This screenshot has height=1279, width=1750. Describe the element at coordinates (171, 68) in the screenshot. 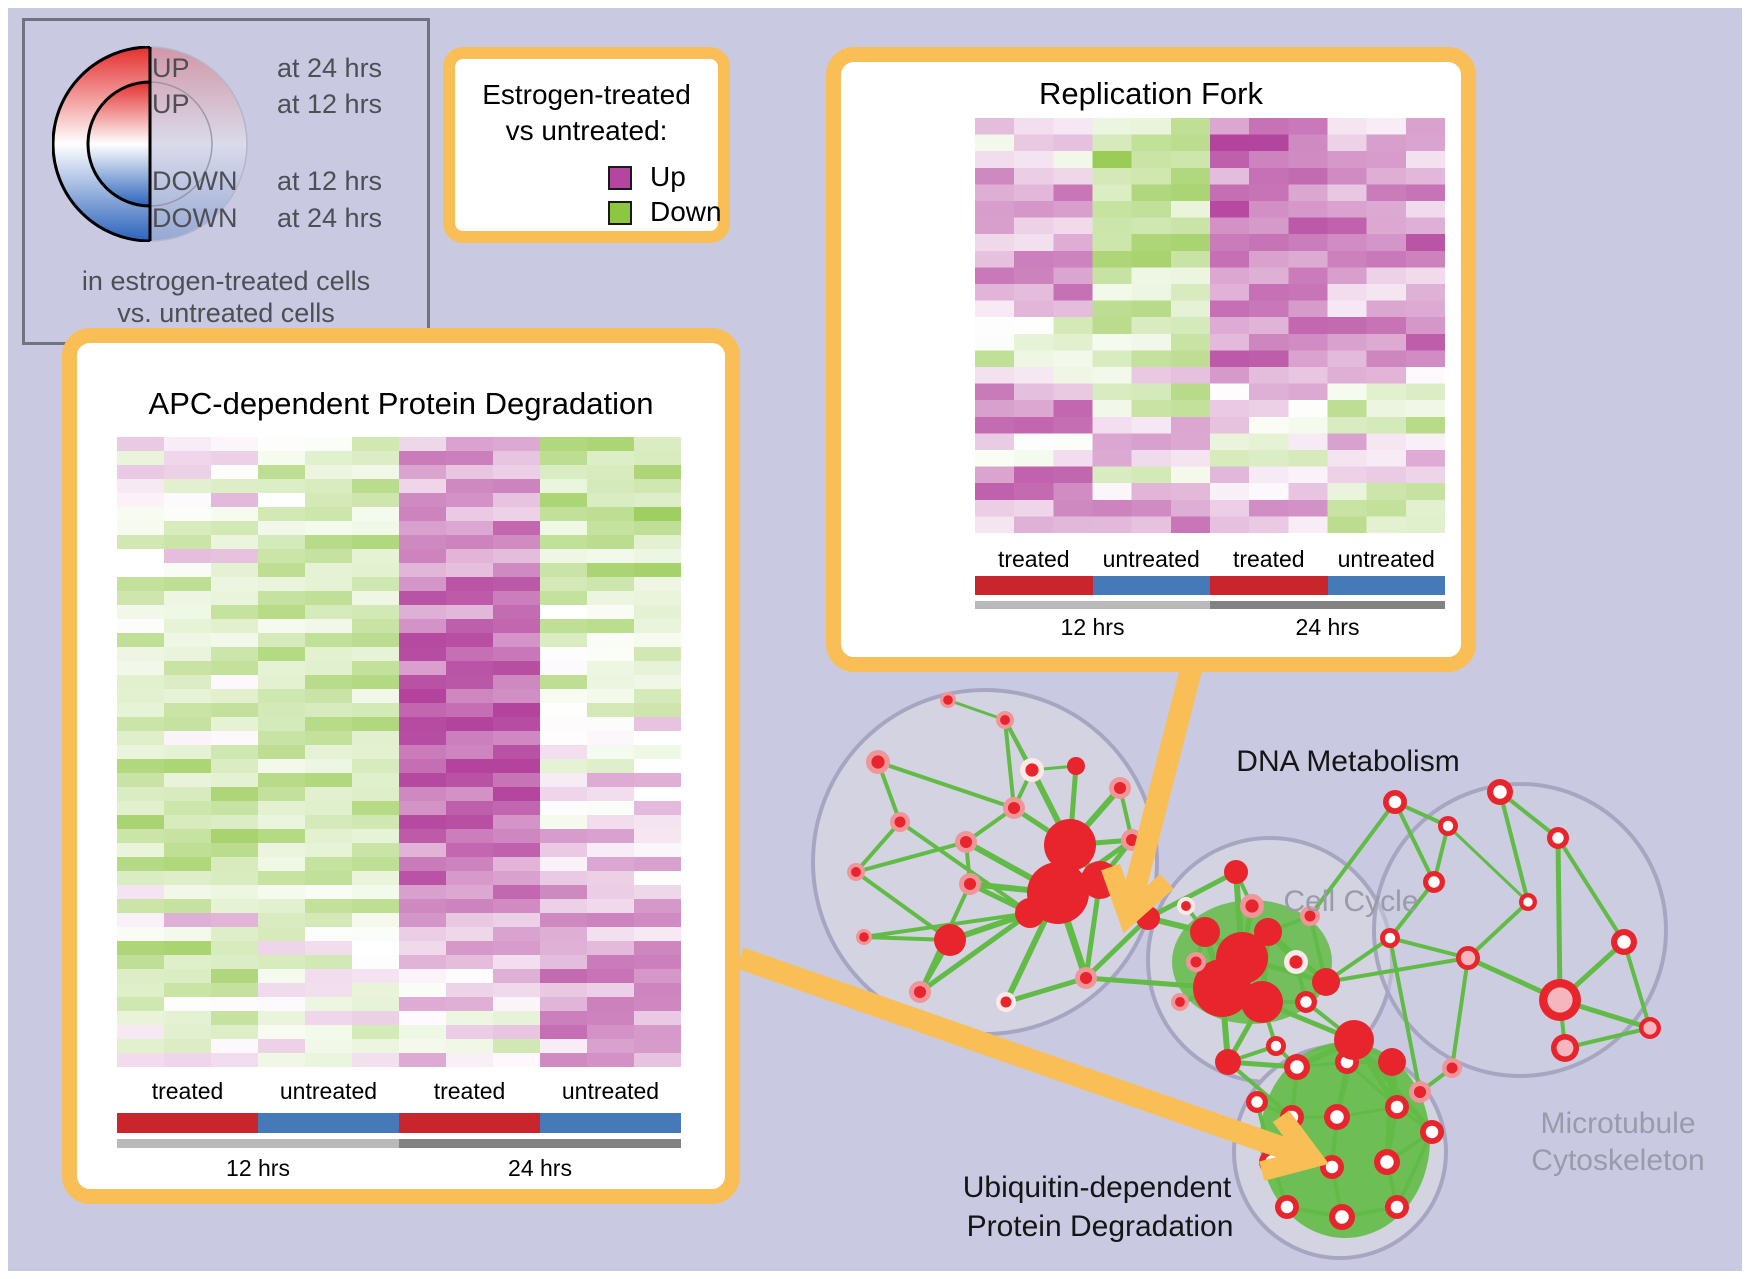

I see `ring-up-24-dir: UP` at that location.